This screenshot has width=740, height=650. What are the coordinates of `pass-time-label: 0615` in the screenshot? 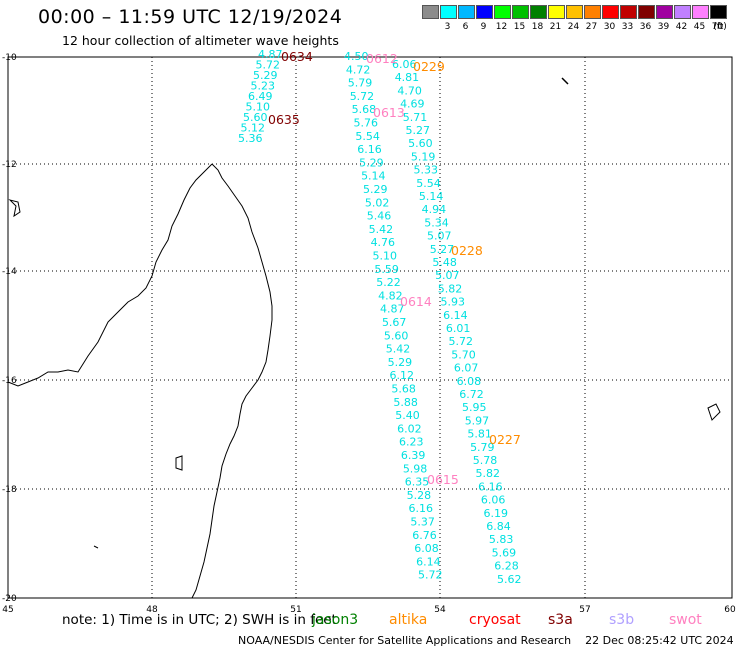 It's located at (443, 479).